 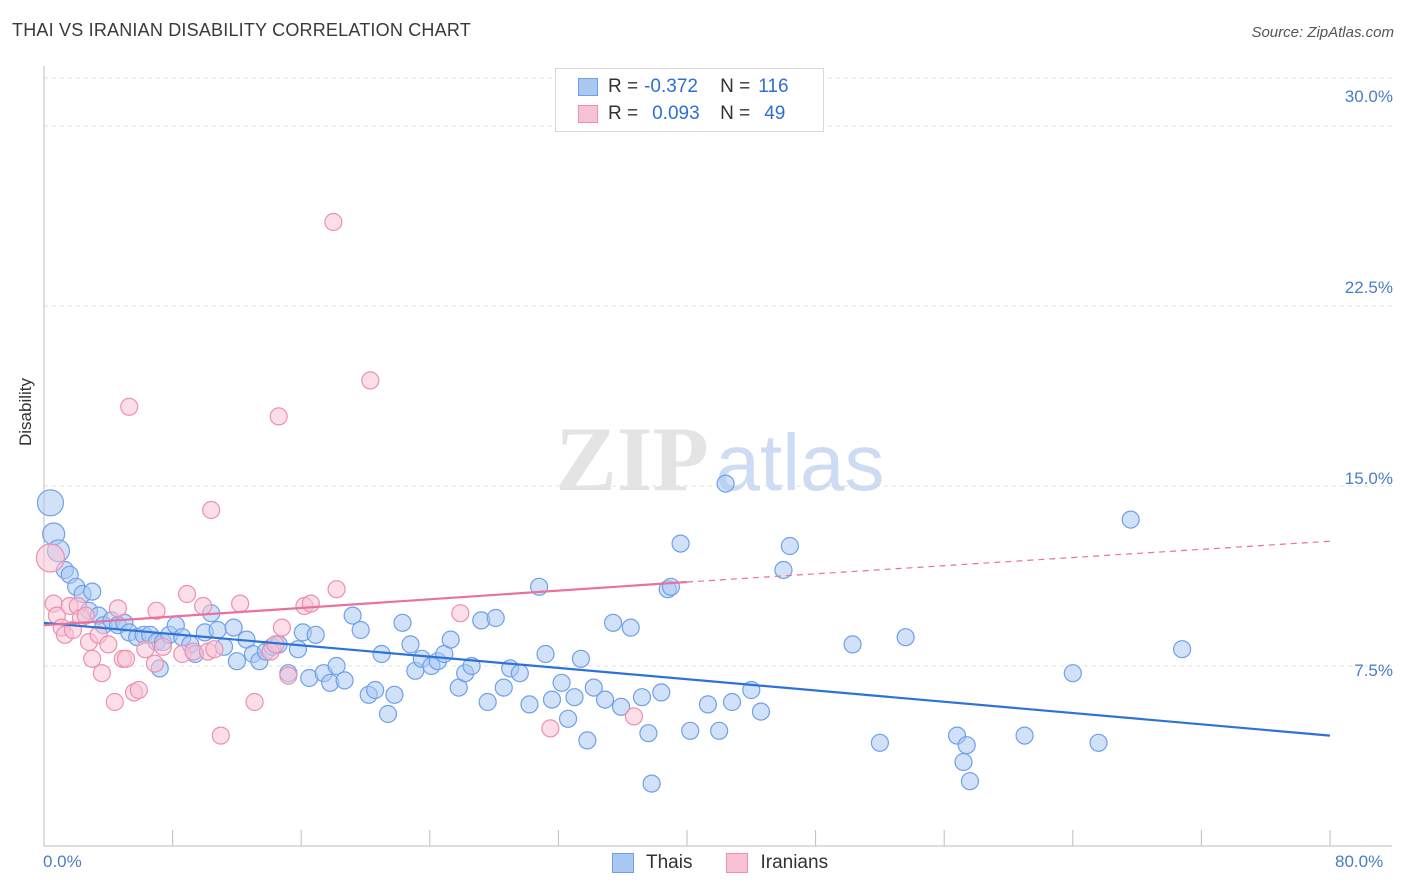 I want to click on y-tick-label: 22.5%, so click(x=1368, y=287).